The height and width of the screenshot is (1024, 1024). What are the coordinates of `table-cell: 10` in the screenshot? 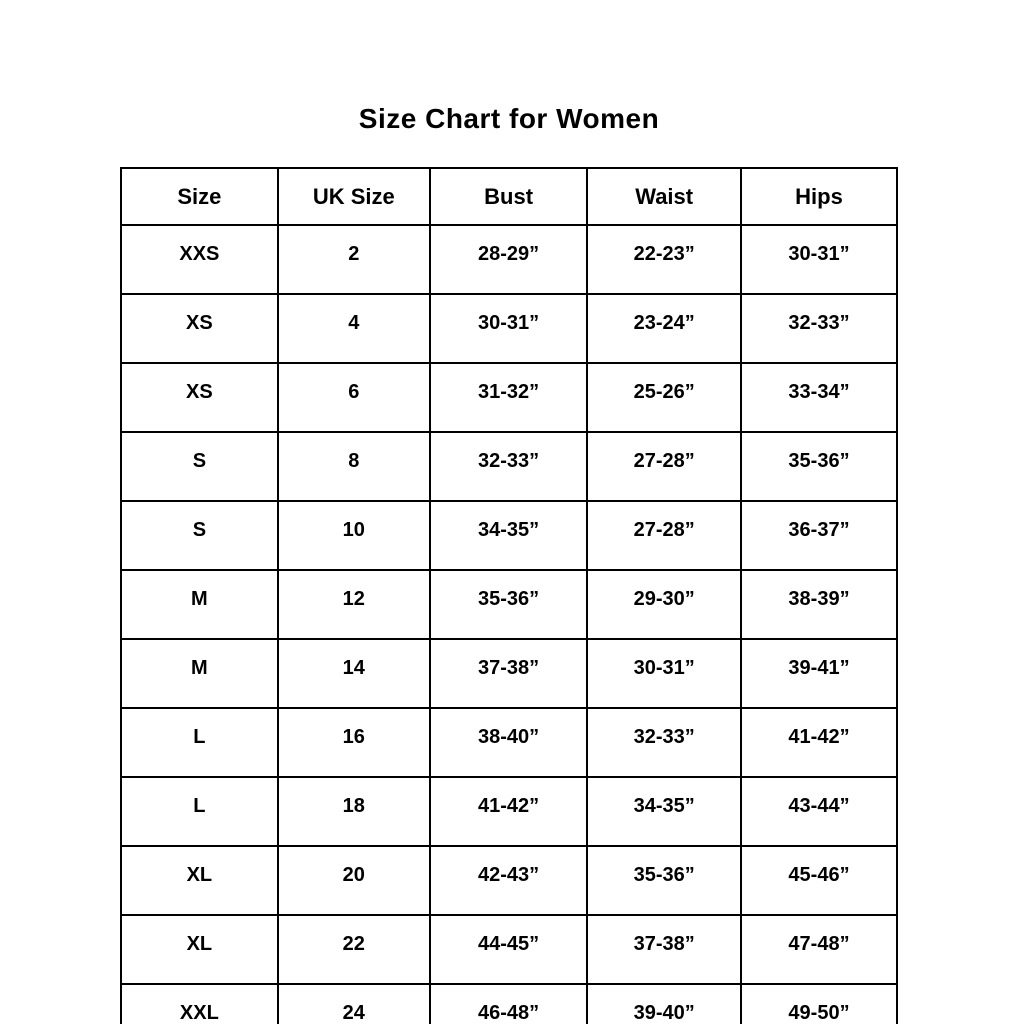 It's located at (353, 535).